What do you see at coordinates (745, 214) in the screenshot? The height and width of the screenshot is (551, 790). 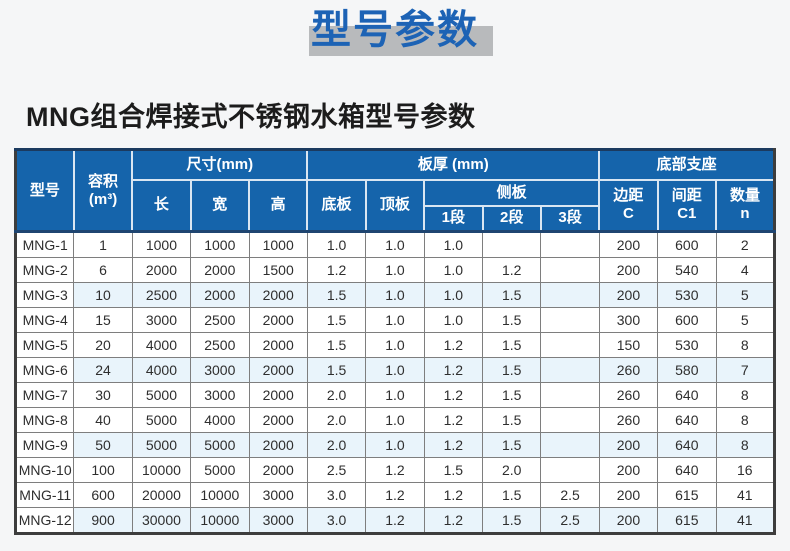 I see `col-header-qty-n-line2: n` at bounding box center [745, 214].